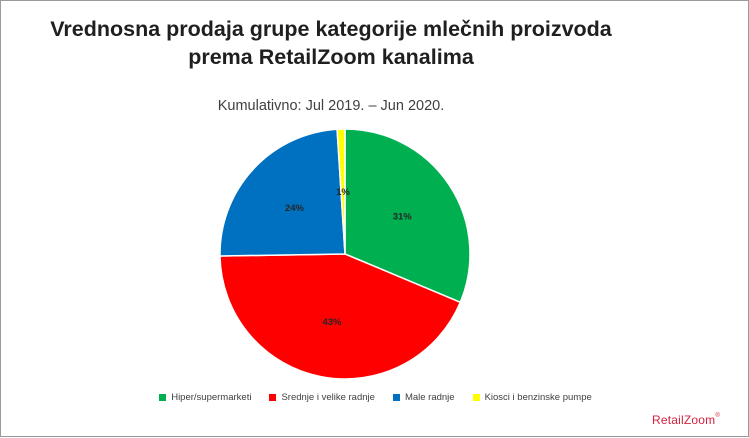 The image size is (749, 438). I want to click on data-label-kiosci-i-benzinske-pumpe: 1%, so click(343, 192).